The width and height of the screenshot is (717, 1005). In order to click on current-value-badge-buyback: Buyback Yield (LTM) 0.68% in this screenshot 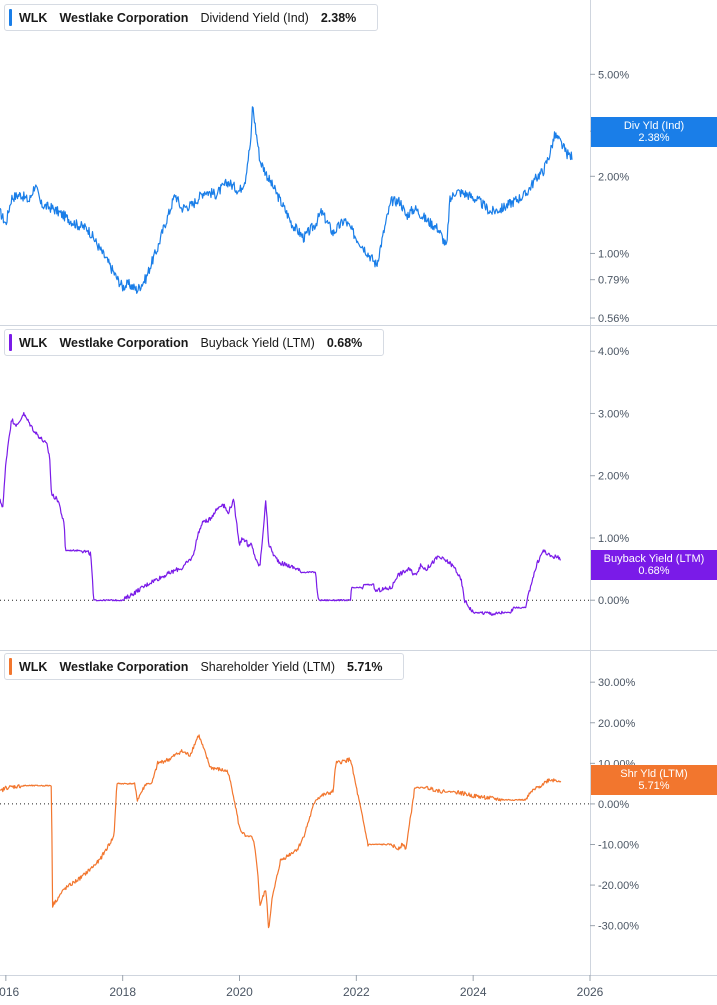, I will do `click(654, 565)`.